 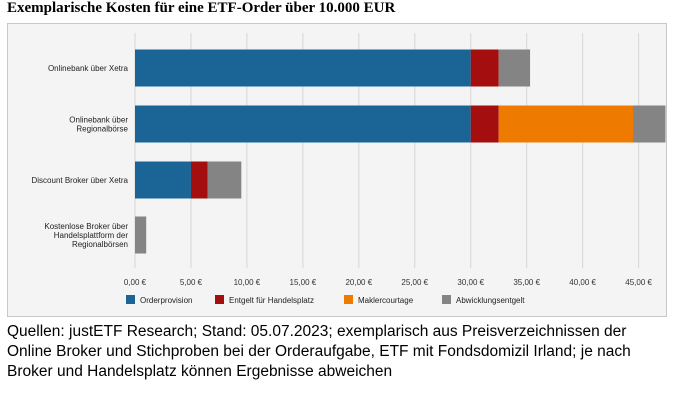 I want to click on legend-label: Abwicklungsentgelt, so click(x=490, y=300).